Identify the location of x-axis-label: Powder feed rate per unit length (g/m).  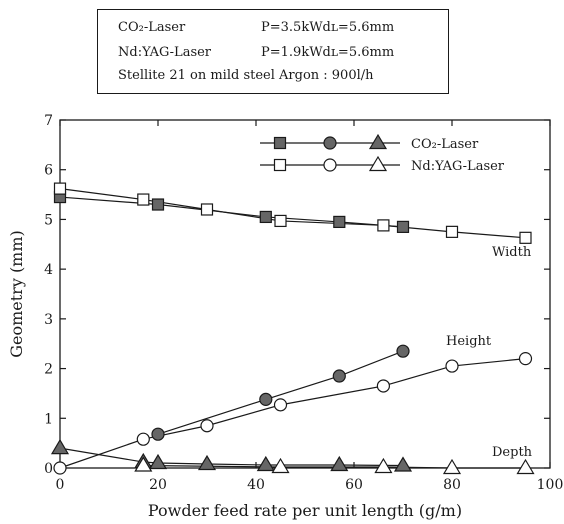
(305, 510).